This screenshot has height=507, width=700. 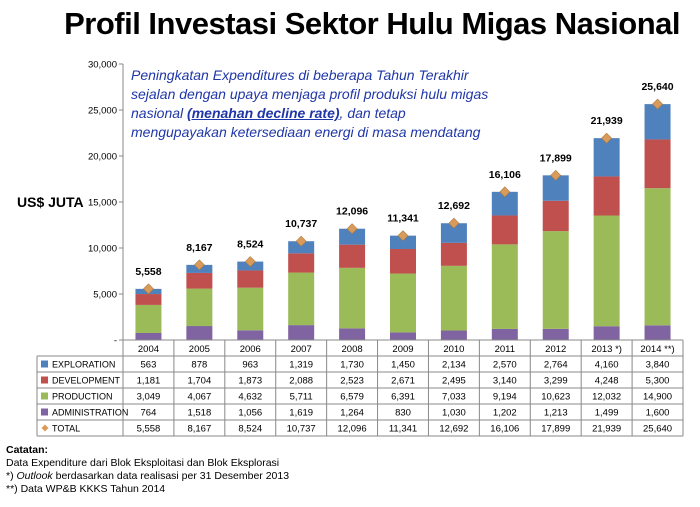 What do you see at coordinates (102, 203) in the screenshot?
I see `y-tick-label: 15,000` at bounding box center [102, 203].